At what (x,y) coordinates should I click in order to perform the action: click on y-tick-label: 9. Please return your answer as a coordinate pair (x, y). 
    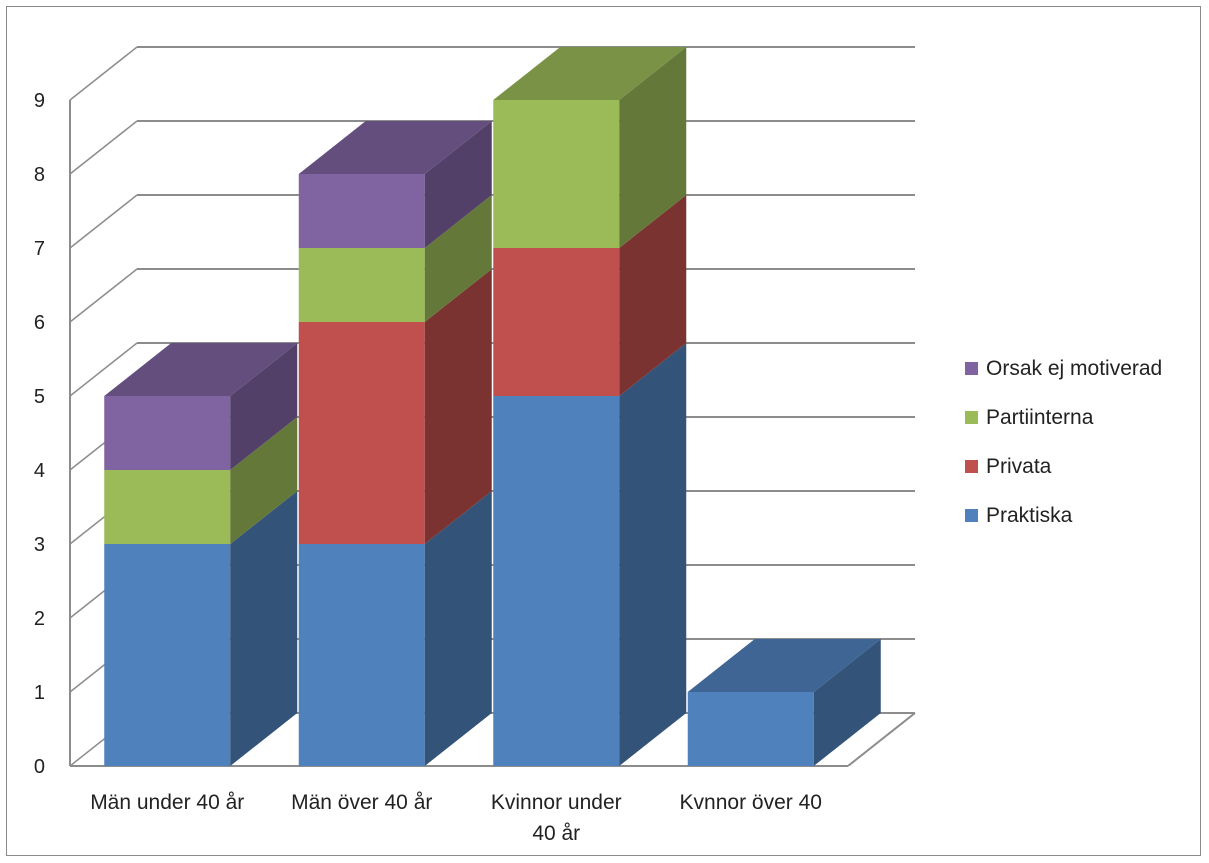
    Looking at the image, I should click on (39, 101).